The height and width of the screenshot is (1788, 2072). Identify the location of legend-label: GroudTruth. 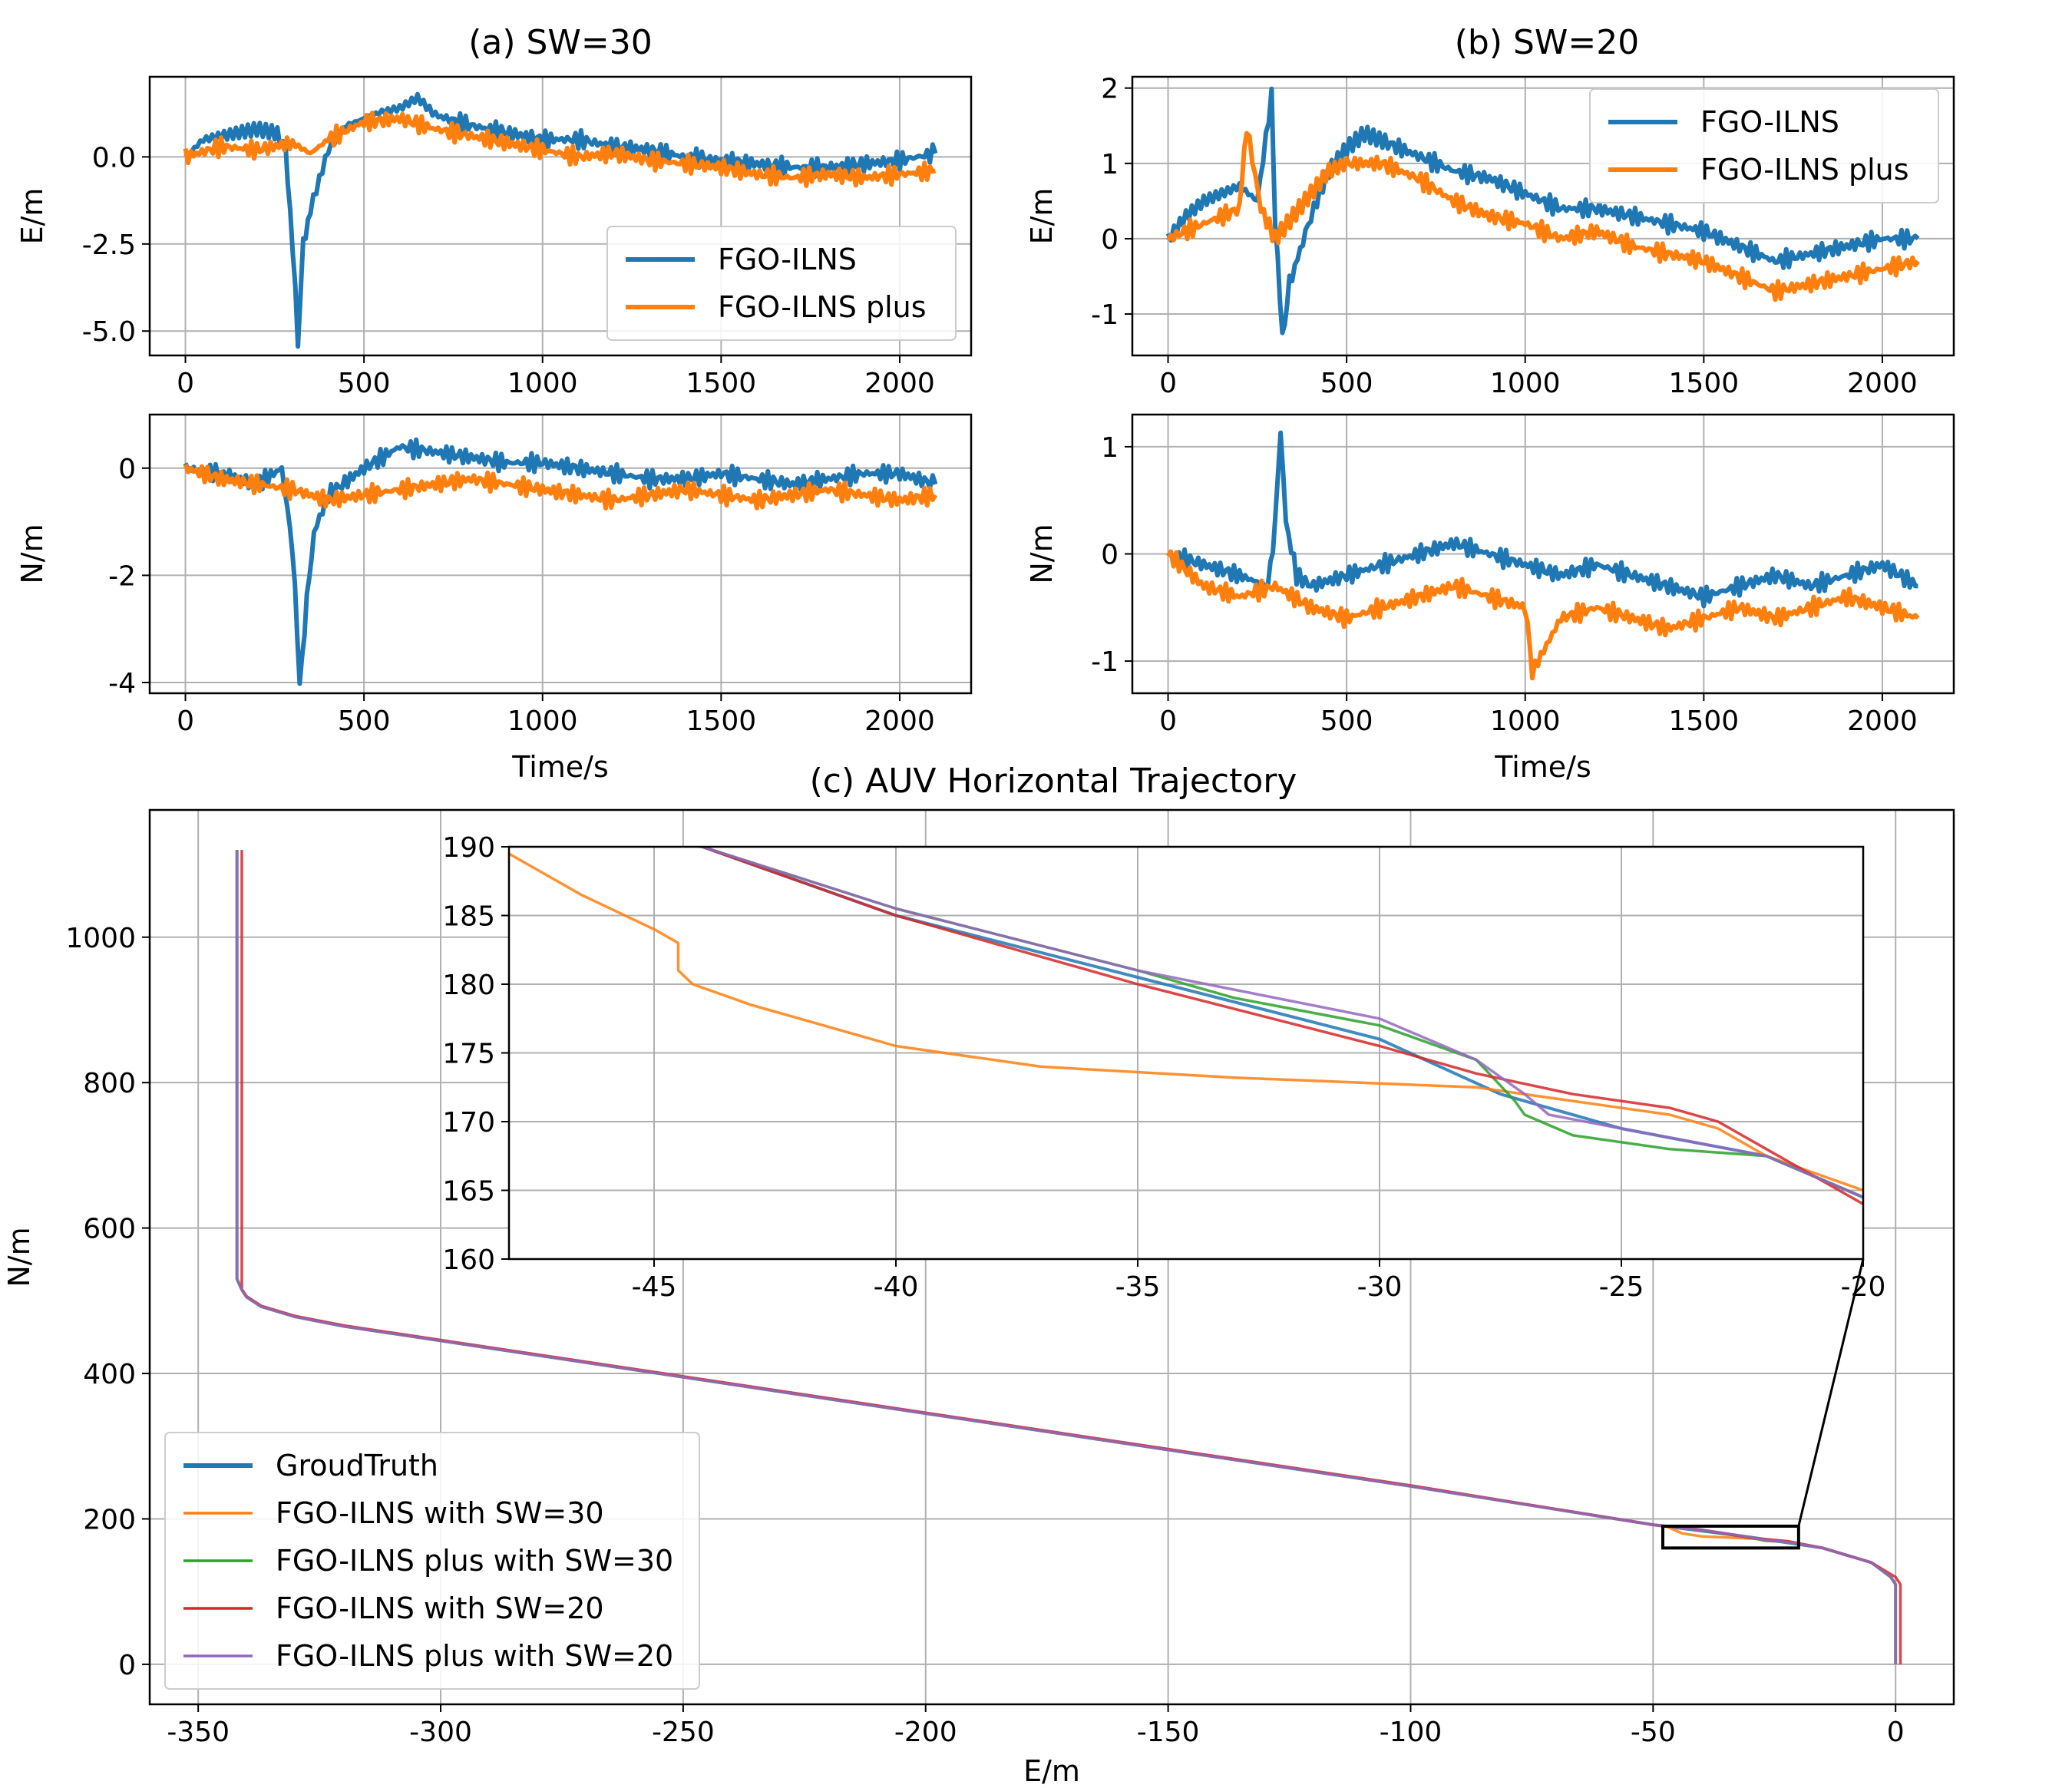
(357, 1465).